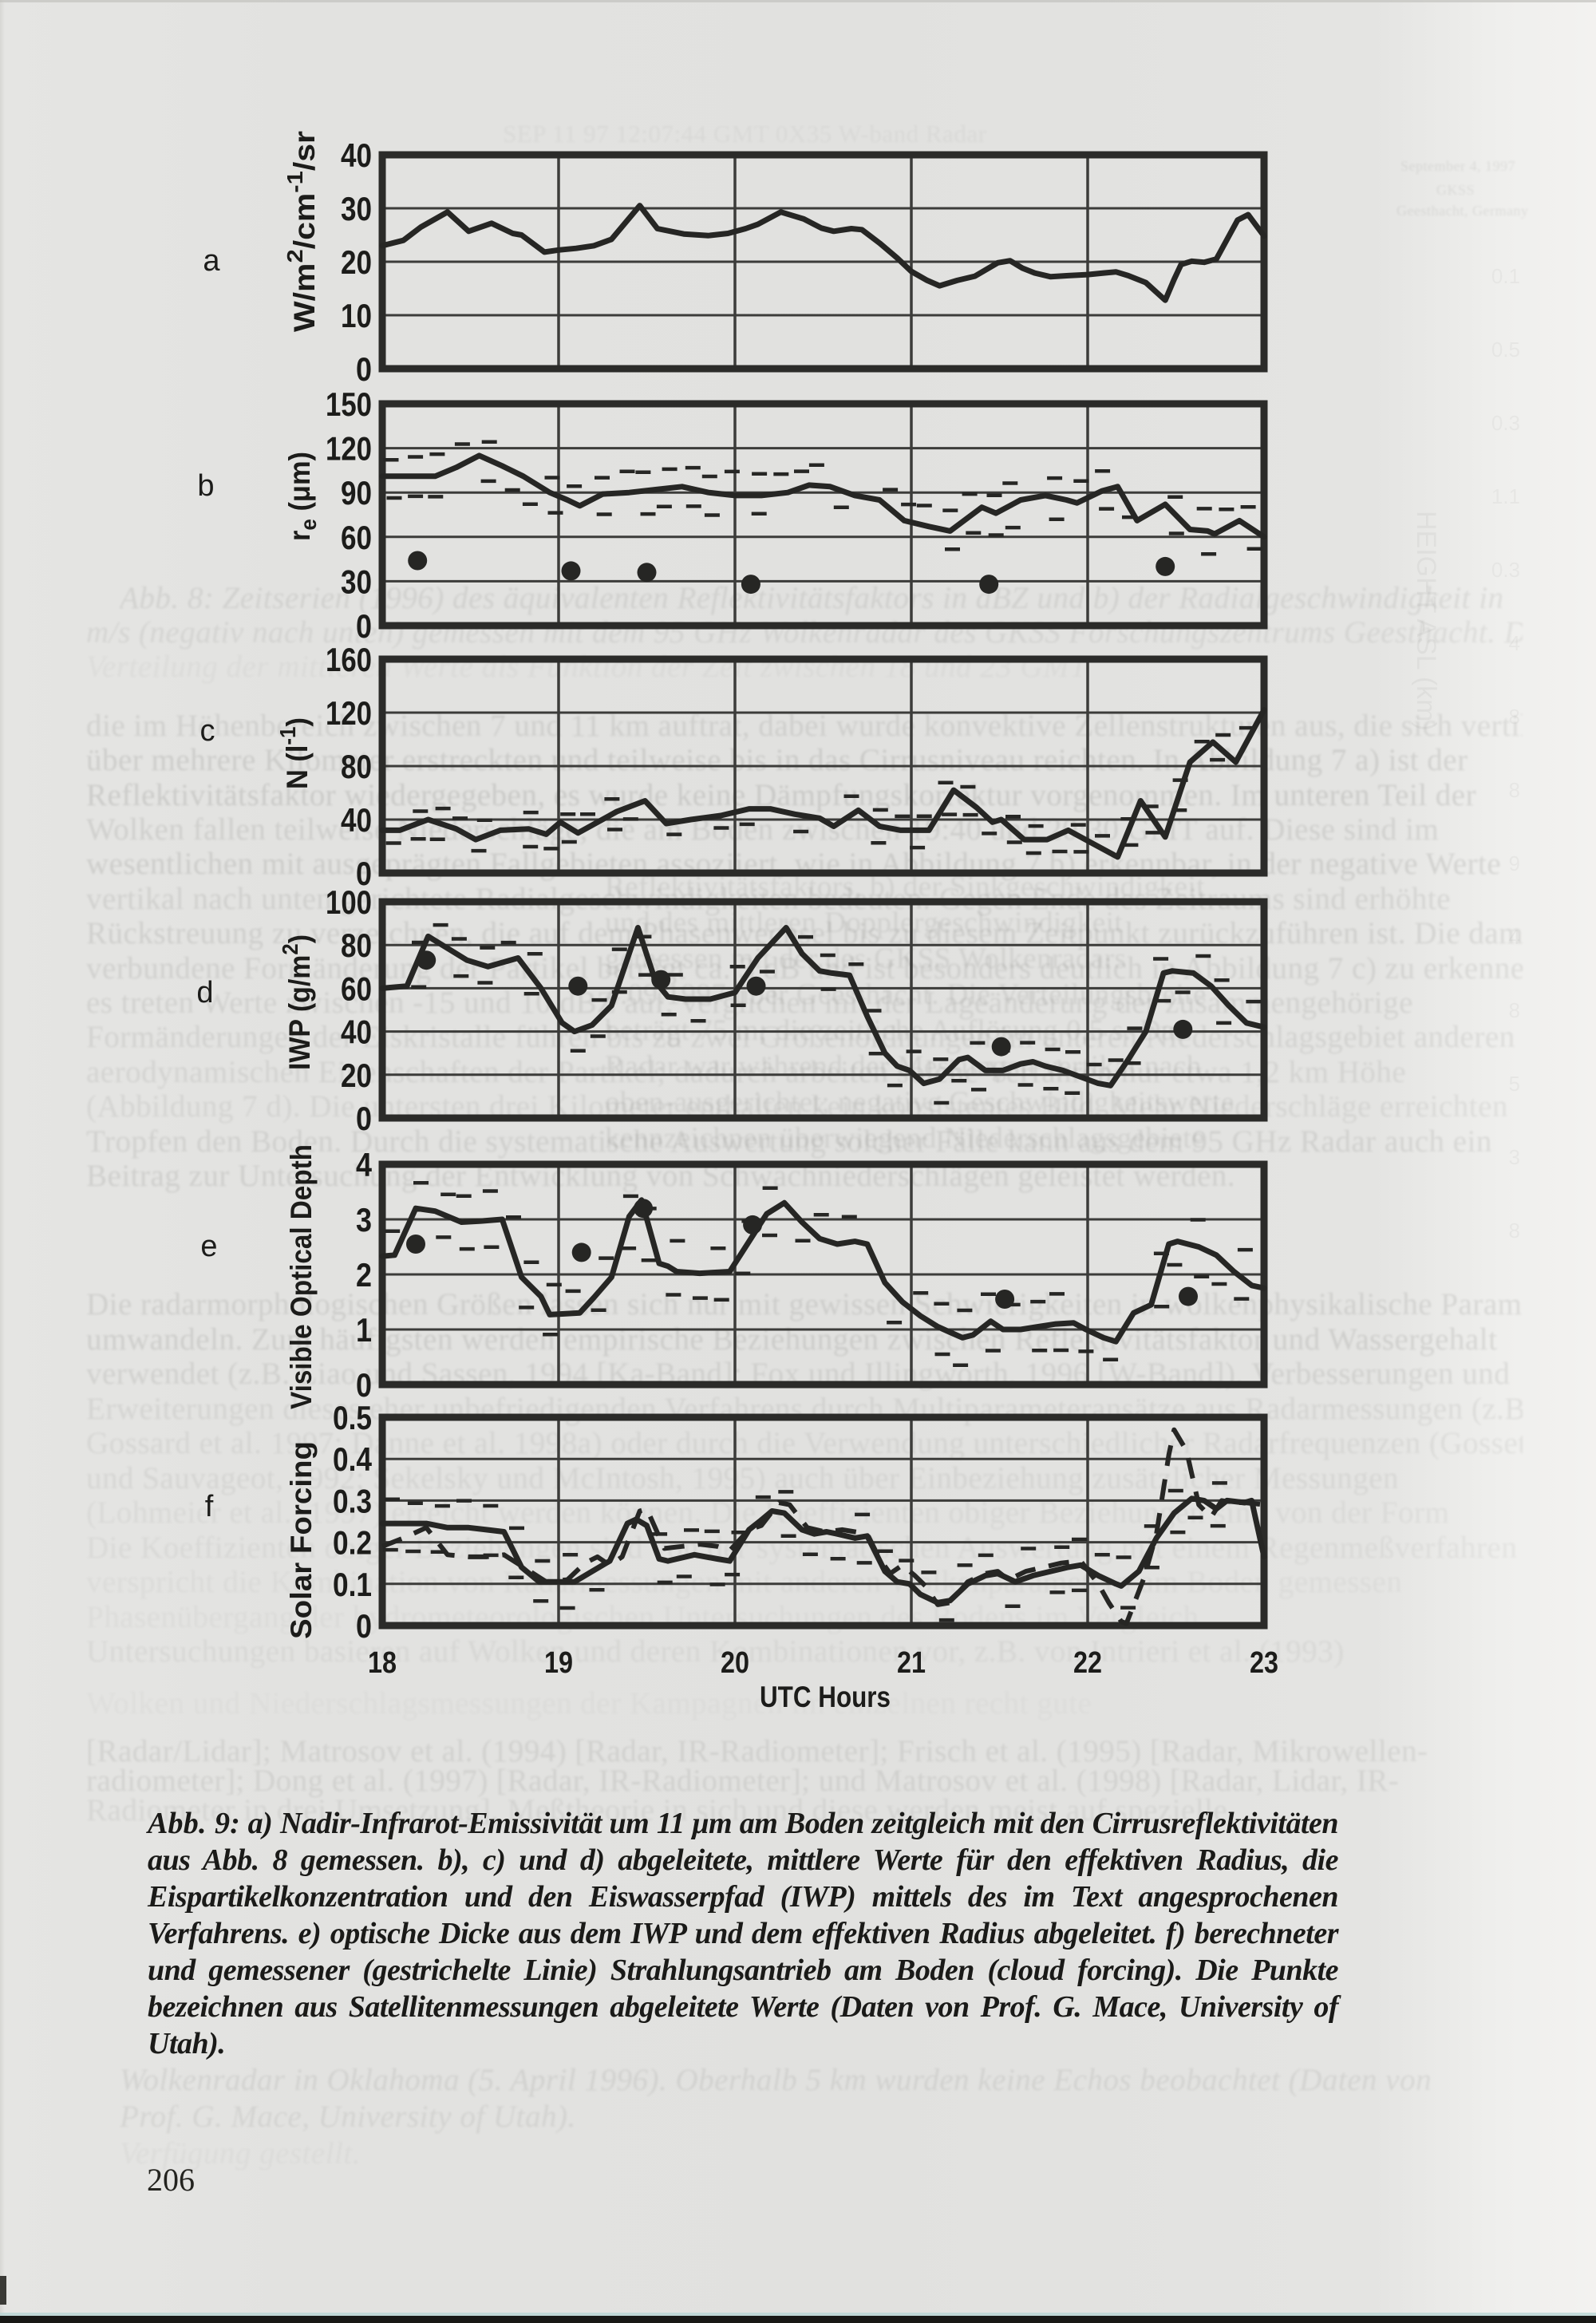 The image size is (1596, 2323). I want to click on svg-text: 150, so click(349, 404).